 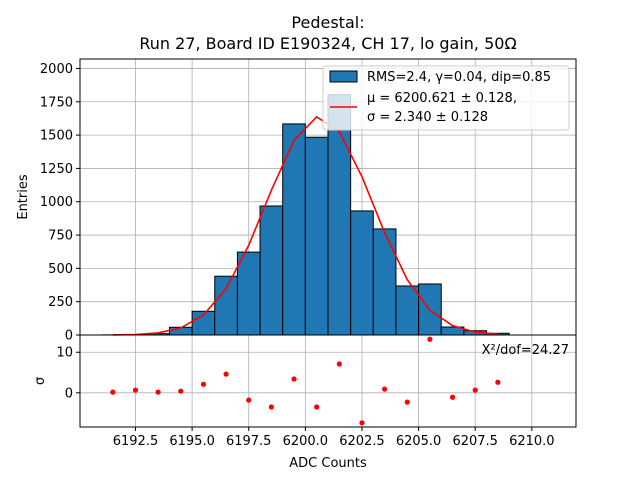 I want to click on legend-box, so click(x=446, y=98).